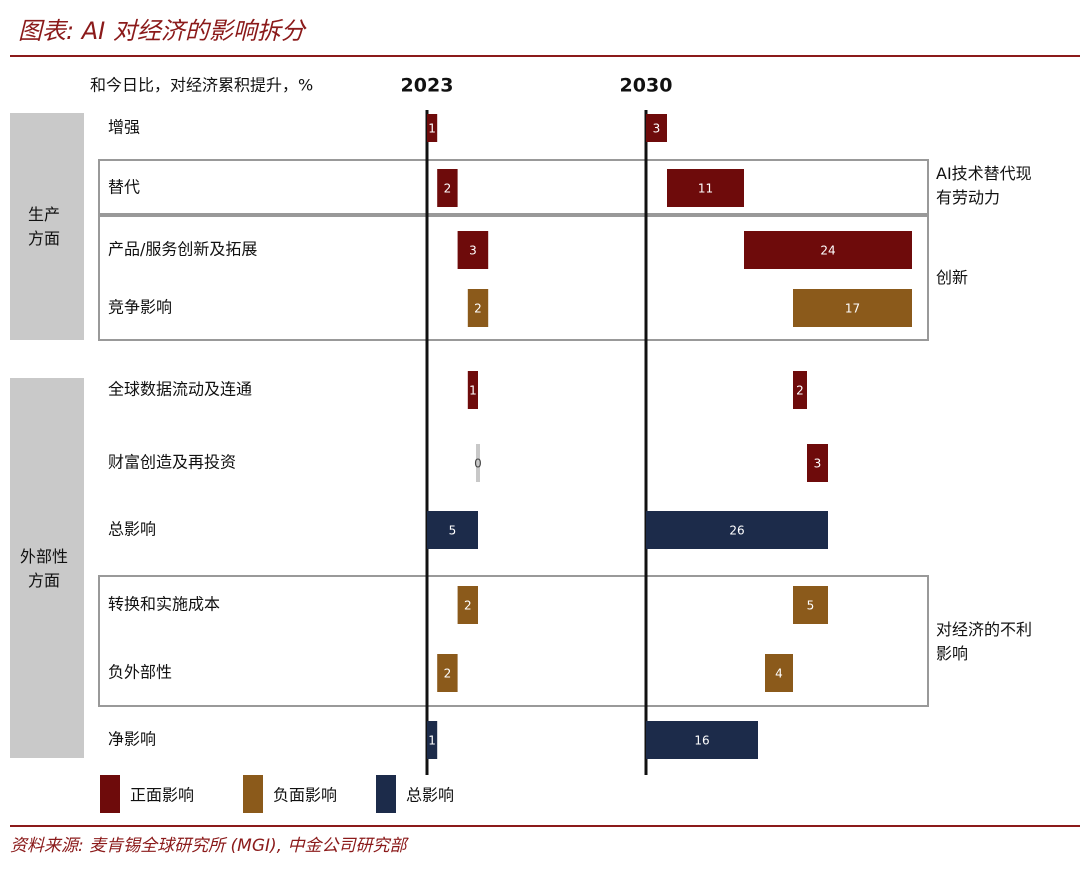 The height and width of the screenshot is (879, 1080). What do you see at coordinates (209, 846) in the screenshot?
I see `source: 资料来源: 麦肯锡全球研究所 (MGI), 中金公司研究部` at bounding box center [209, 846].